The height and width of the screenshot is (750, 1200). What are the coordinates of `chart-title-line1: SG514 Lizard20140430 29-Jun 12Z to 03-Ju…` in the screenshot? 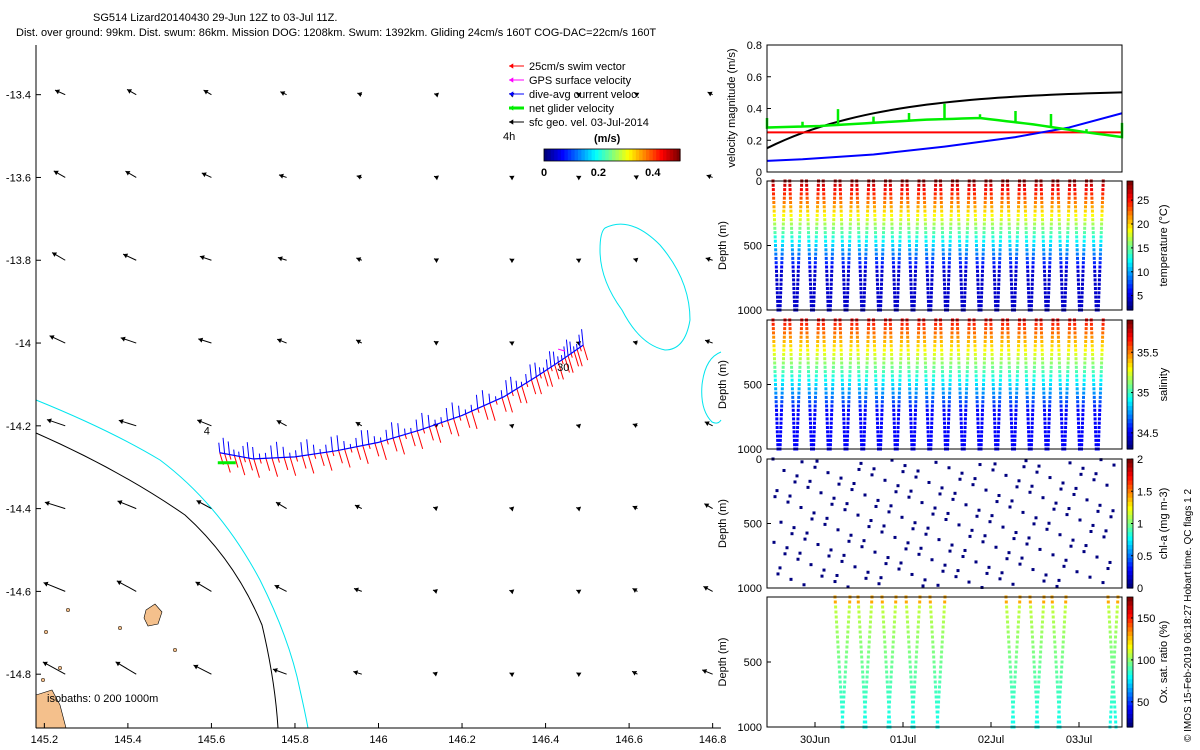 It's located at (215, 18).